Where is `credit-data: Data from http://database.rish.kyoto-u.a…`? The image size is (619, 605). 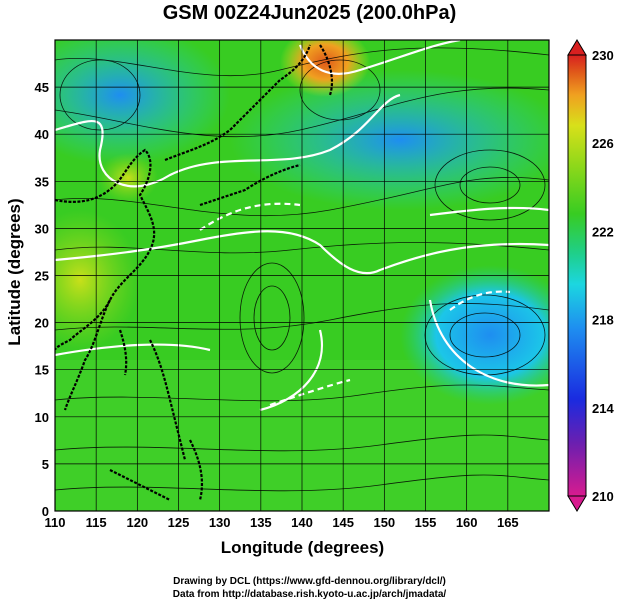
credit-data: Data from http://database.rish.kyoto-u.a… is located at coordinates (309, 594).